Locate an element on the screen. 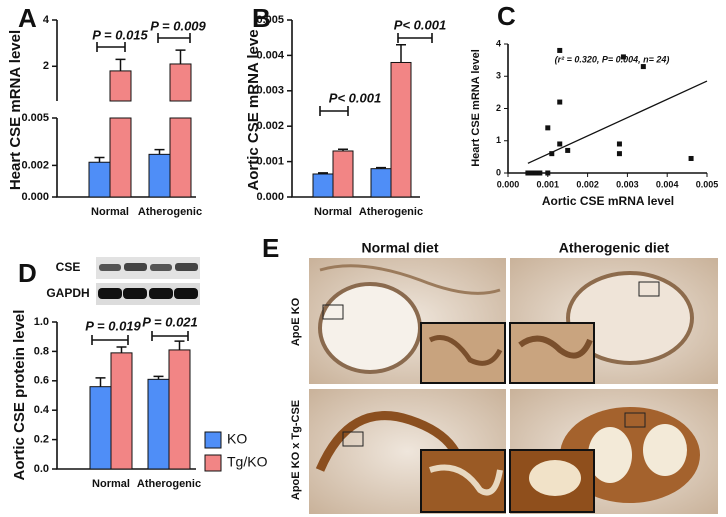 The image size is (726, 517). x-tick-label: 0.001 is located at coordinates (548, 184).